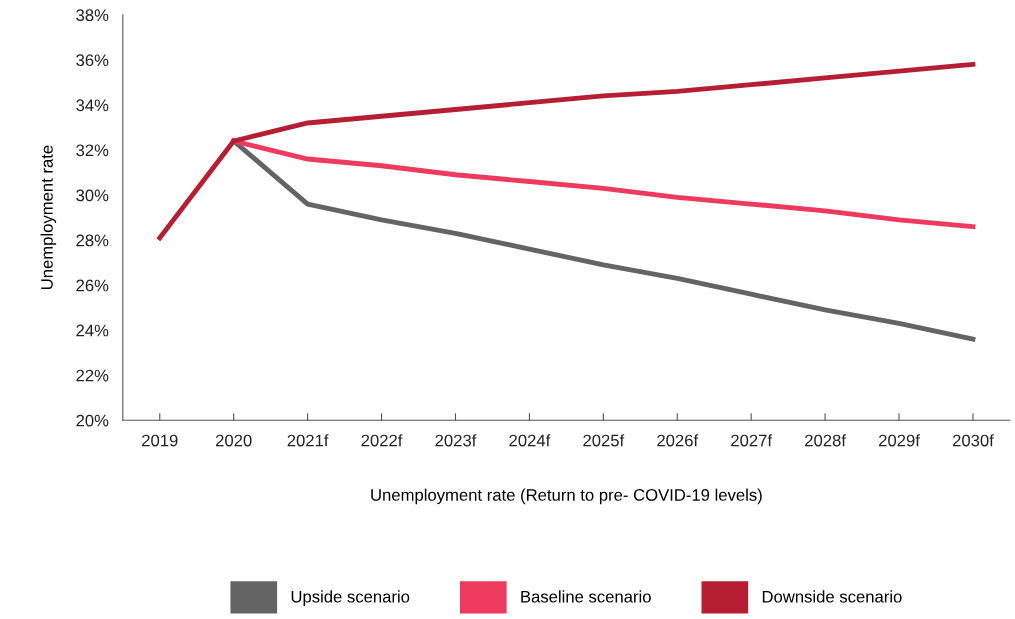 The height and width of the screenshot is (619, 1015). I want to click on x-tick-label: 2026f, so click(678, 440).